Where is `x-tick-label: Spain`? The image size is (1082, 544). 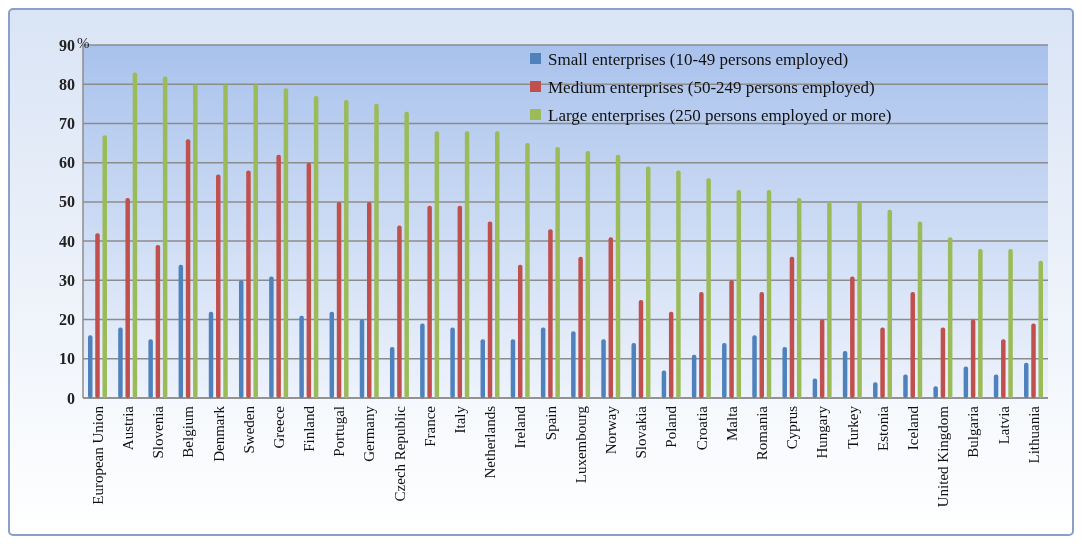 x-tick-label: Spain is located at coordinates (550, 423).